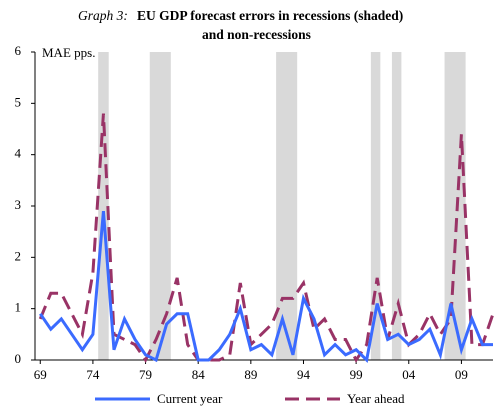 This screenshot has width=497, height=408. Describe the element at coordinates (256, 34) in the screenshot. I see `chart-title: and non-recessions` at that location.